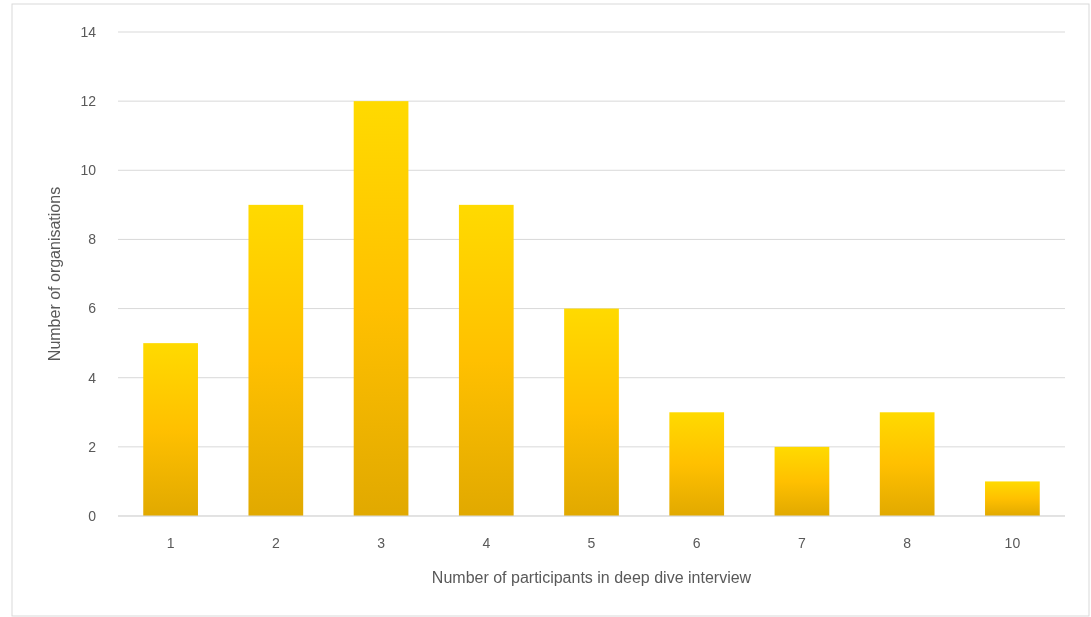 The width and height of the screenshot is (1091, 617). Describe the element at coordinates (54, 274) in the screenshot. I see `y-axis-title: Number of organisations` at that location.